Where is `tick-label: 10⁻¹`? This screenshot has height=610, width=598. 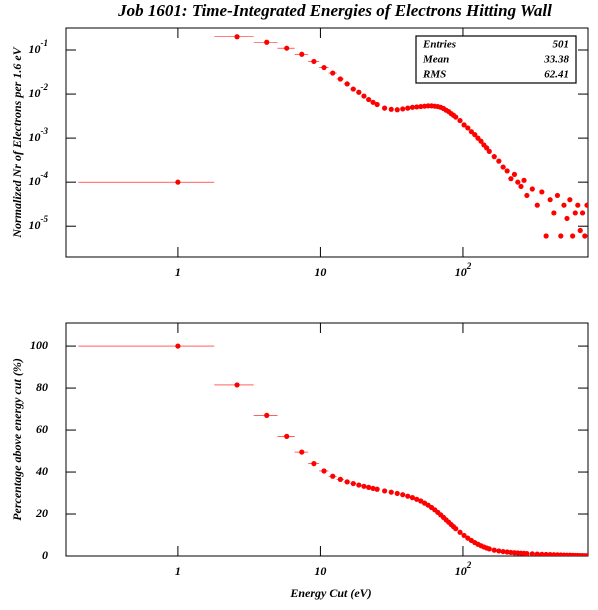
tick-label: 10⁻¹ is located at coordinates (39, 47).